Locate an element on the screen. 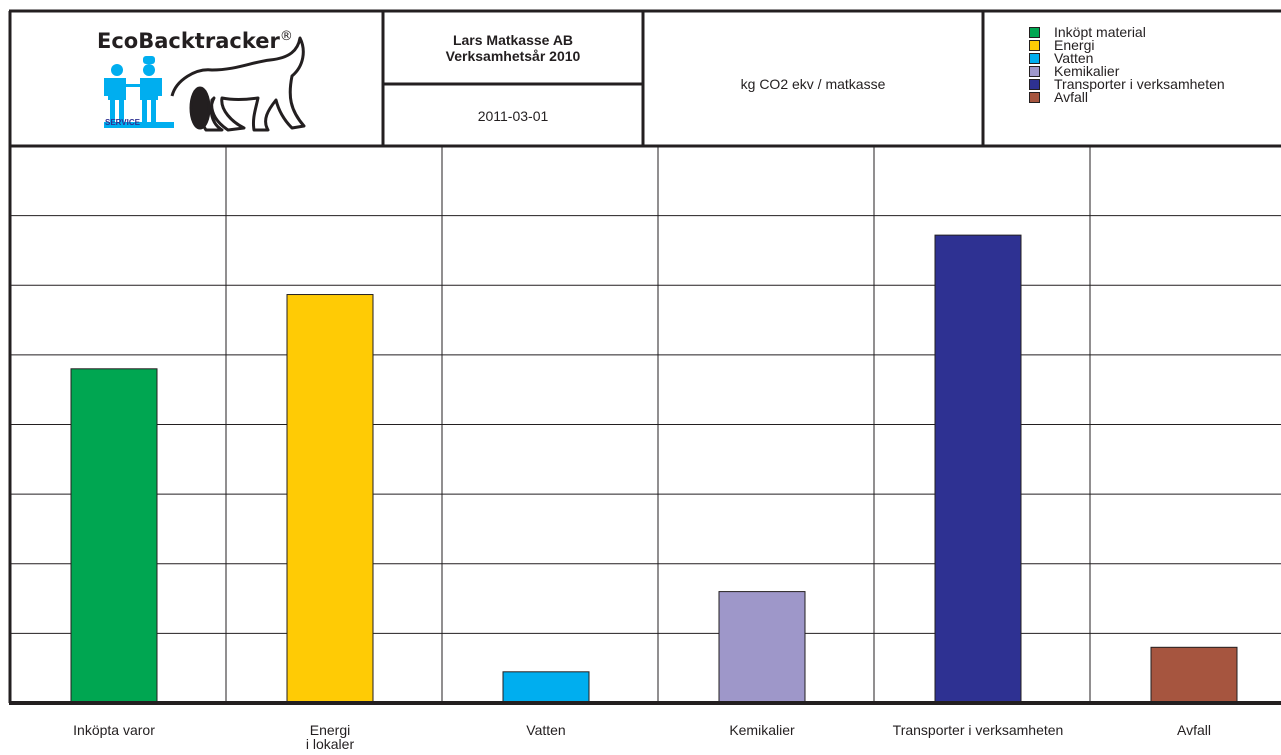  category-label: Kemikalier is located at coordinates (762, 730).